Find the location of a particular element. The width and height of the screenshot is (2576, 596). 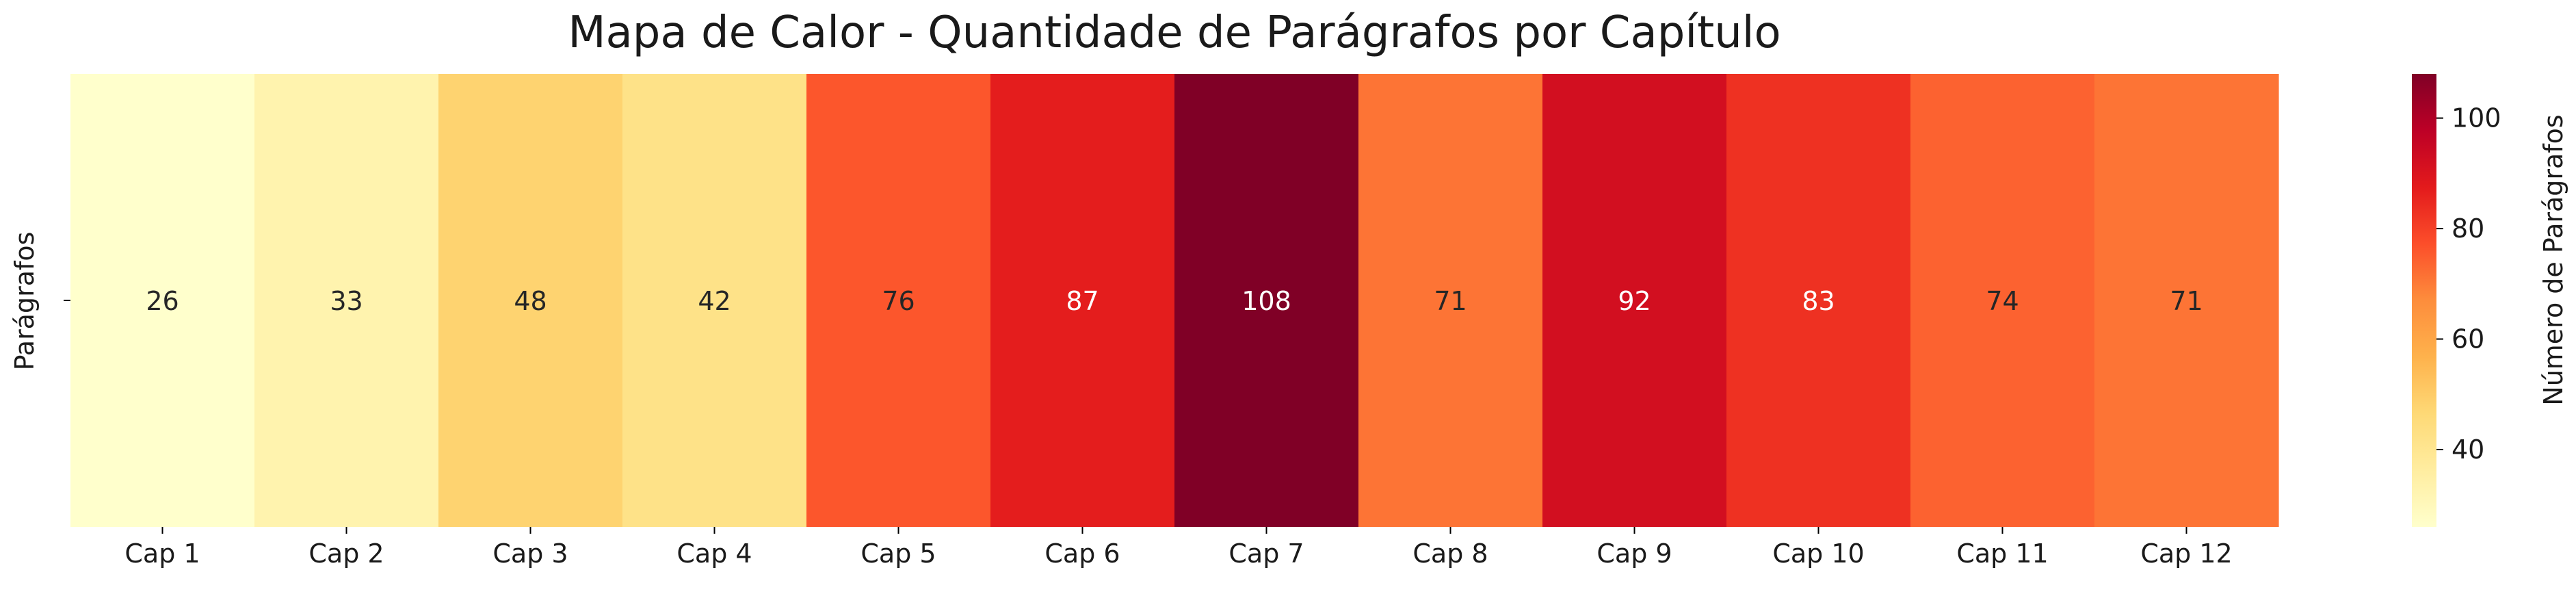

x-tick-label: Cap 5 is located at coordinates (898, 554).